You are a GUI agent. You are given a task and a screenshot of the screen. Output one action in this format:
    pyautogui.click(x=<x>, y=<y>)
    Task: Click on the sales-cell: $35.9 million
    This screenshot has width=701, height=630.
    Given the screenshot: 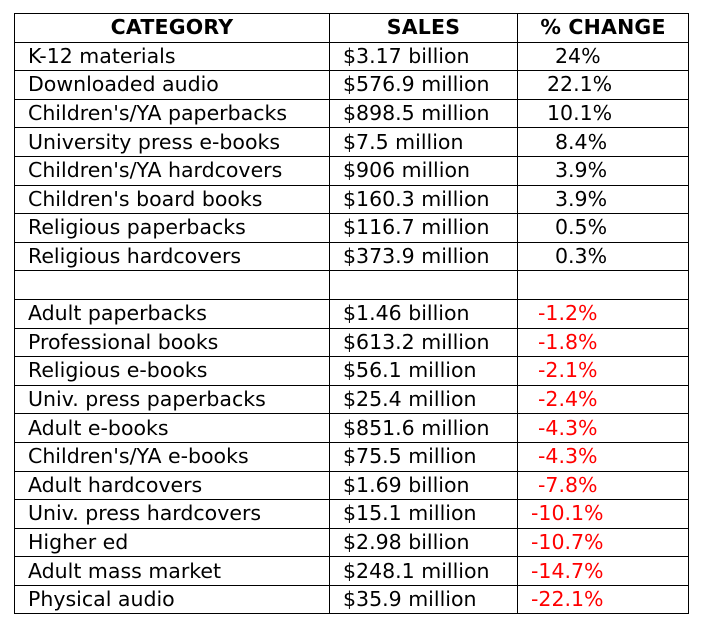 What is the action you would take?
    pyautogui.click(x=423, y=599)
    